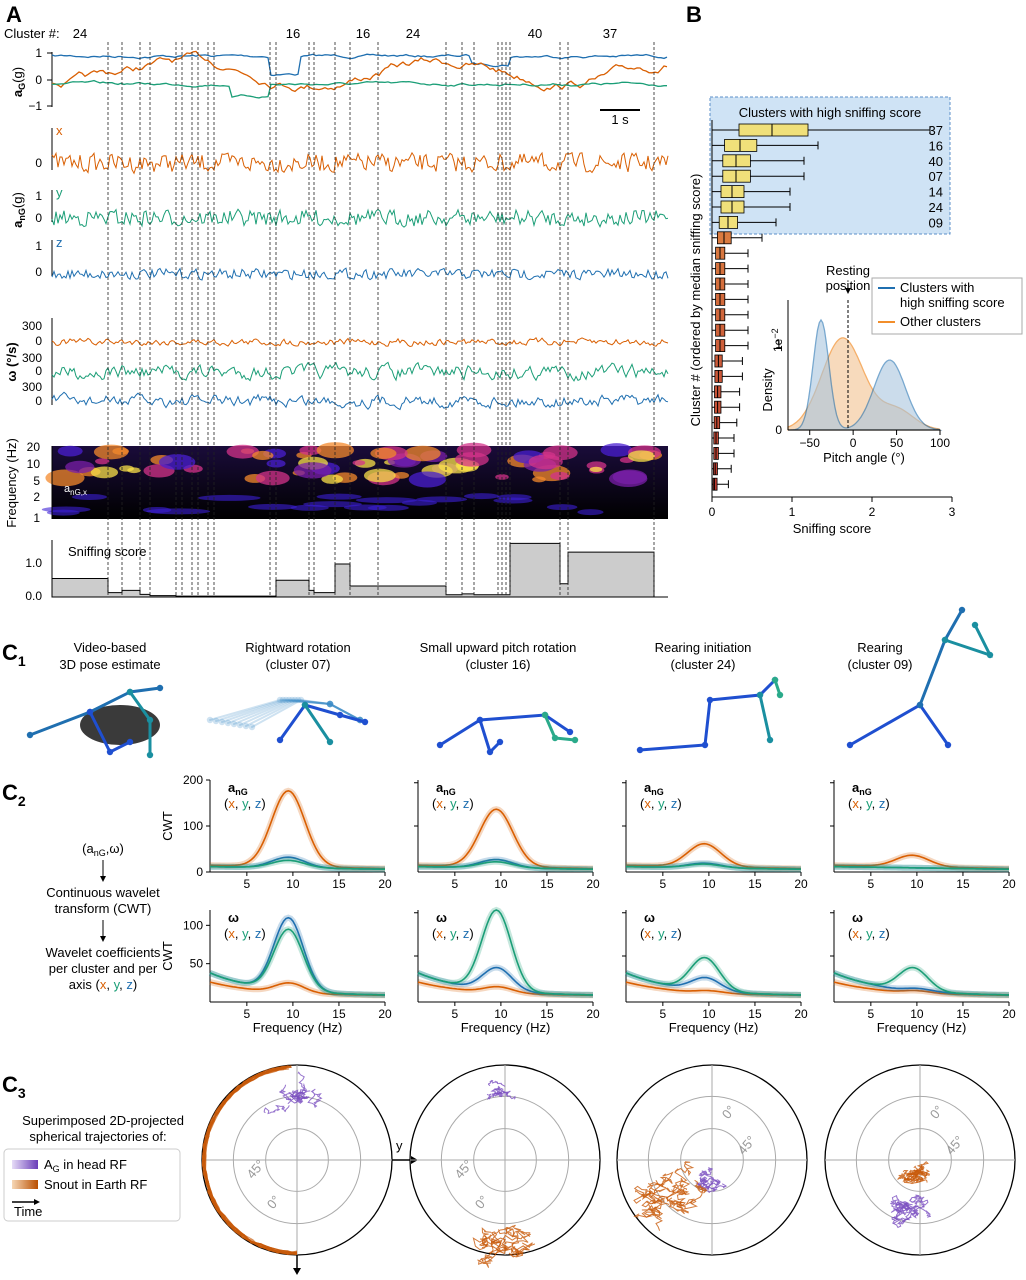 Image resolution: width=1026 pixels, height=1280 pixels. What do you see at coordinates (359, 71) in the screenshot?
I see `ag-x-trace` at bounding box center [359, 71].